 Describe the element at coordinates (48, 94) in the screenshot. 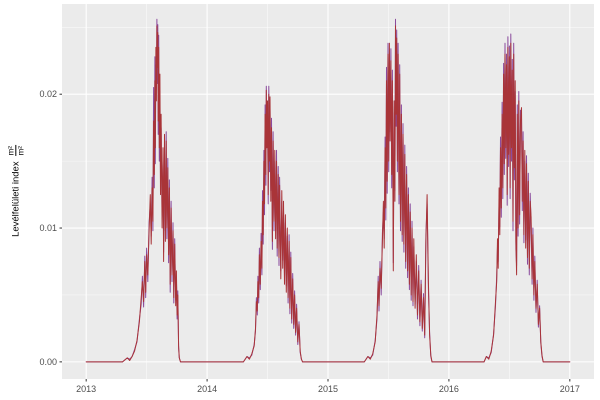

I see `y-tick-label: 0.02` at that location.